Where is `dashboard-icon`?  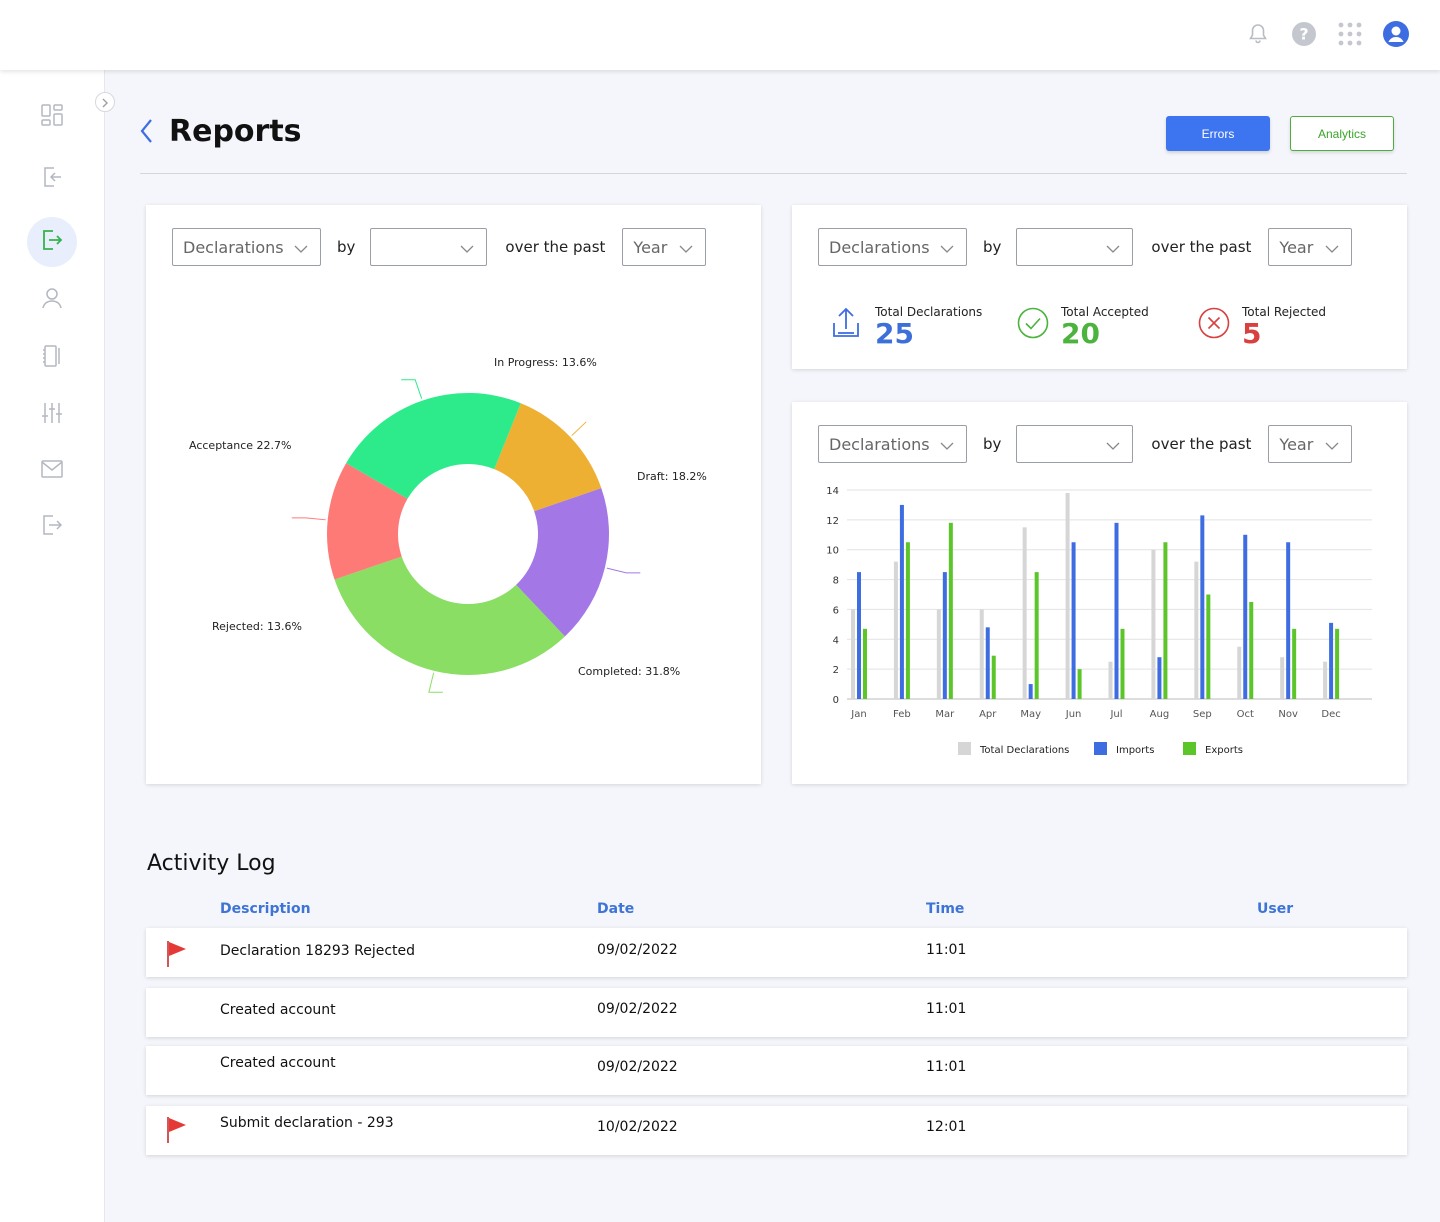
dashboard-icon is located at coordinates (52, 117).